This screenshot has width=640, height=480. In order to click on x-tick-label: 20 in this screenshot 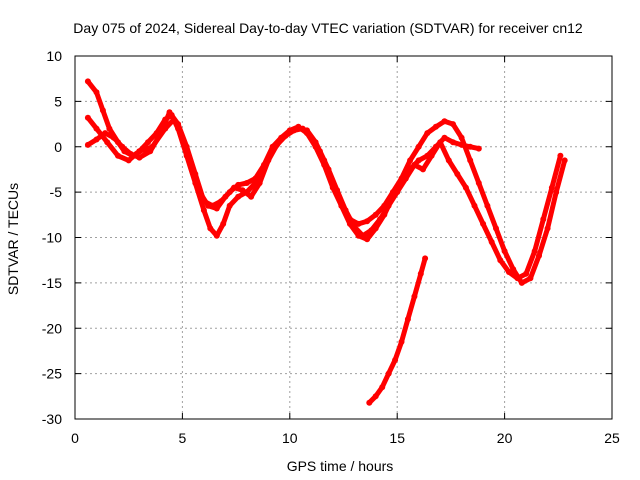, I will do `click(505, 438)`.